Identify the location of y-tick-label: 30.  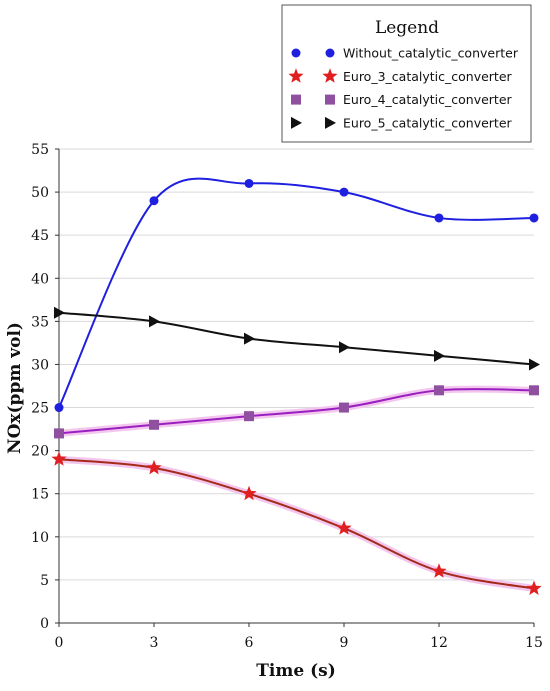
(40, 365).